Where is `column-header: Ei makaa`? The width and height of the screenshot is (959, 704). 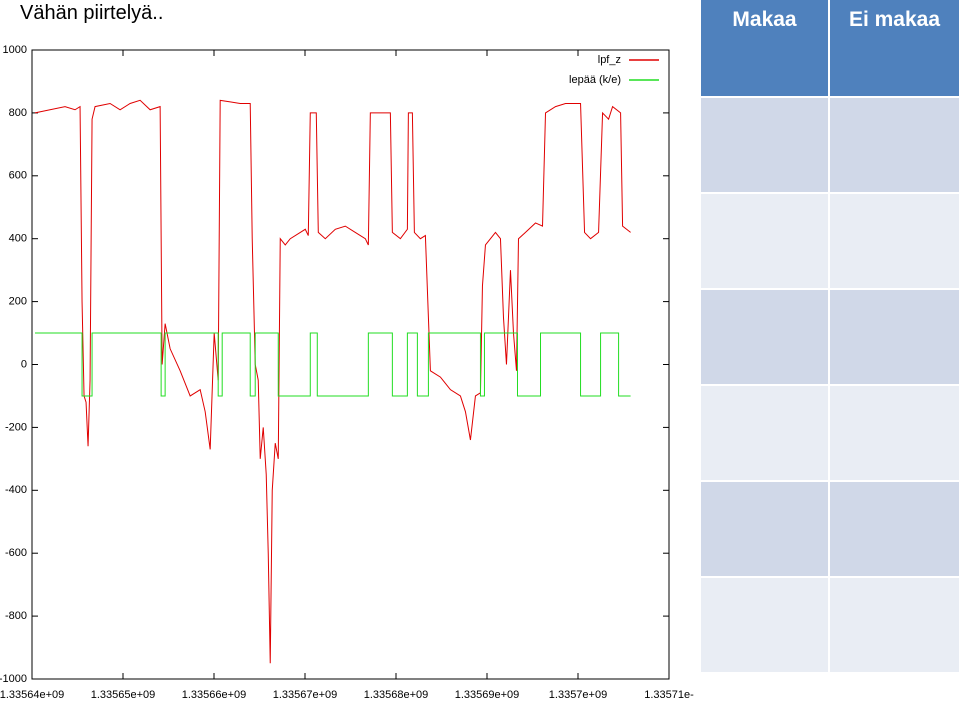 column-header: Ei makaa is located at coordinates (894, 48).